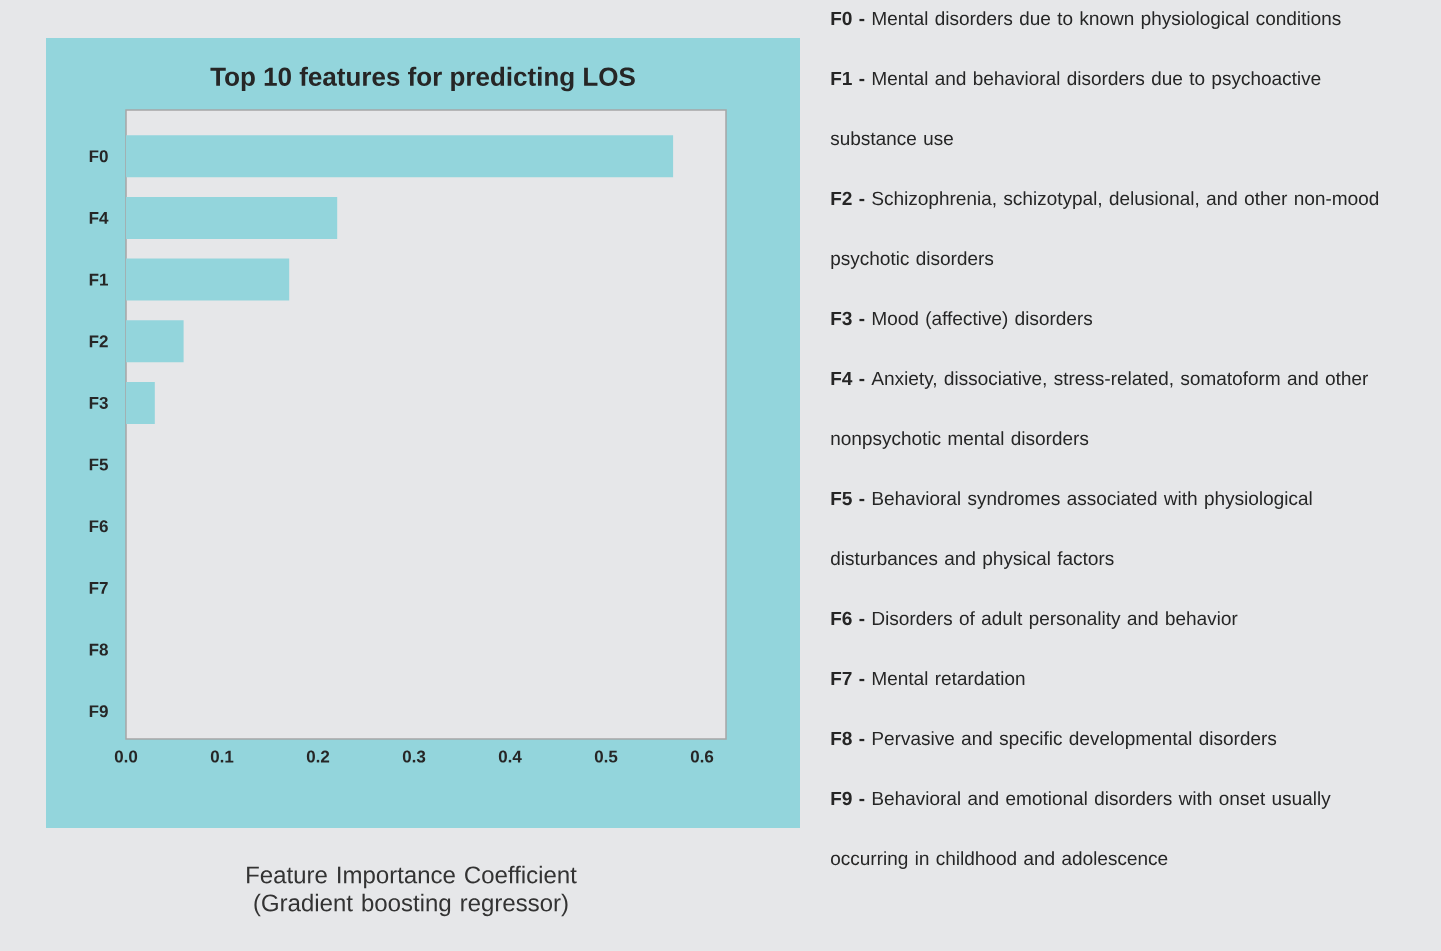 The width and height of the screenshot is (1441, 951). I want to click on y-tick-label: F8, so click(98, 649).